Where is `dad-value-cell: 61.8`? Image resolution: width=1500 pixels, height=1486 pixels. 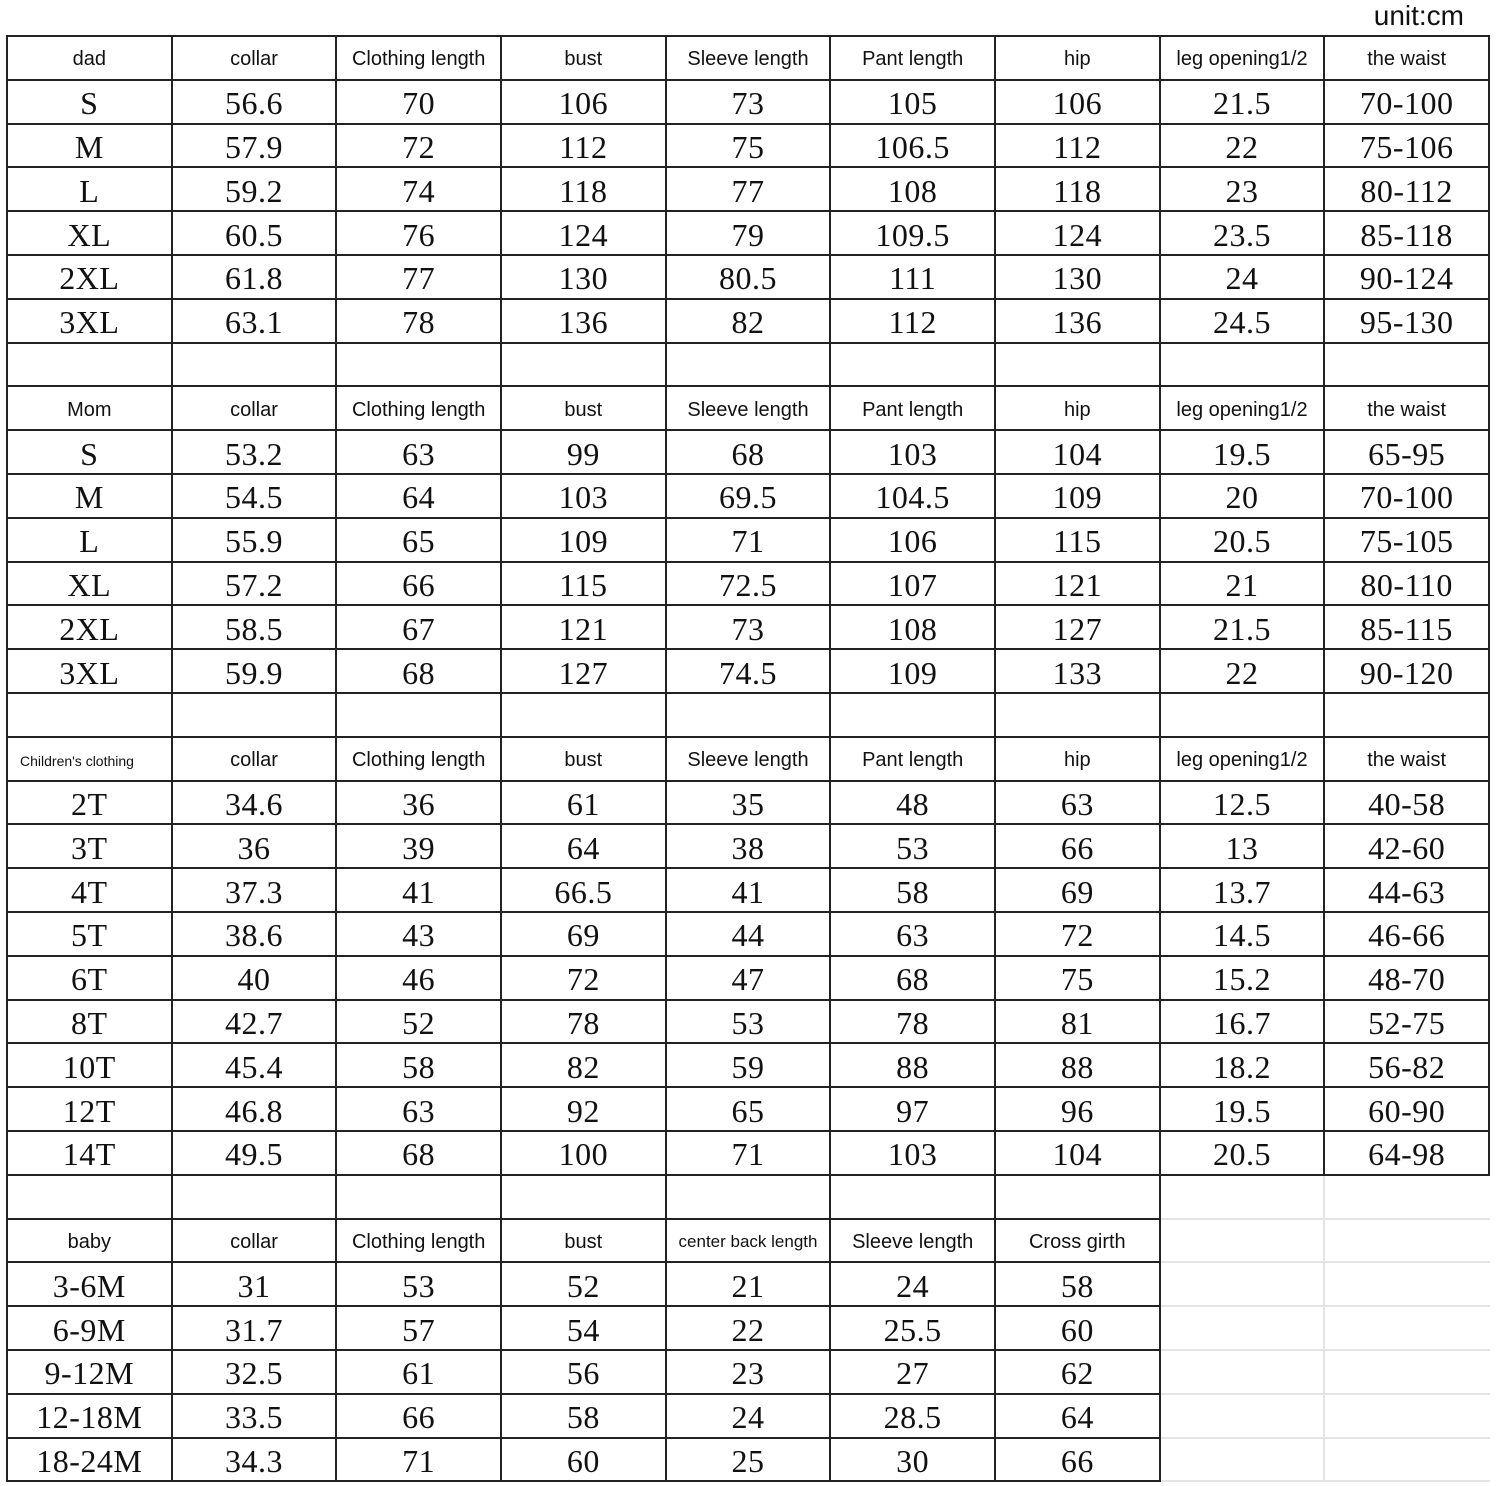 dad-value-cell: 61.8 is located at coordinates (255, 277).